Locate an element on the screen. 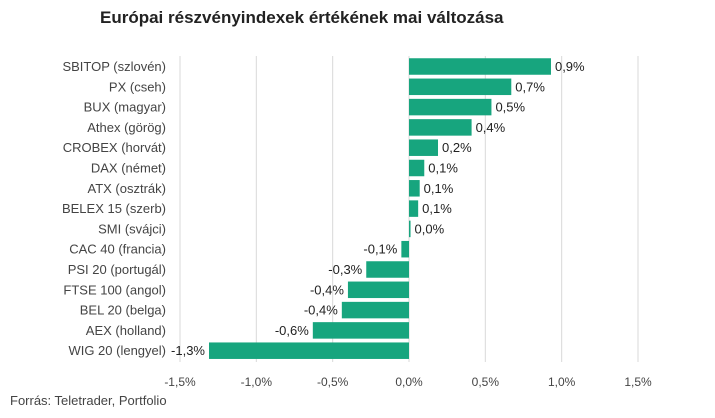 The height and width of the screenshot is (418, 715). category-label: CROBEX (horvát) is located at coordinates (114, 147).